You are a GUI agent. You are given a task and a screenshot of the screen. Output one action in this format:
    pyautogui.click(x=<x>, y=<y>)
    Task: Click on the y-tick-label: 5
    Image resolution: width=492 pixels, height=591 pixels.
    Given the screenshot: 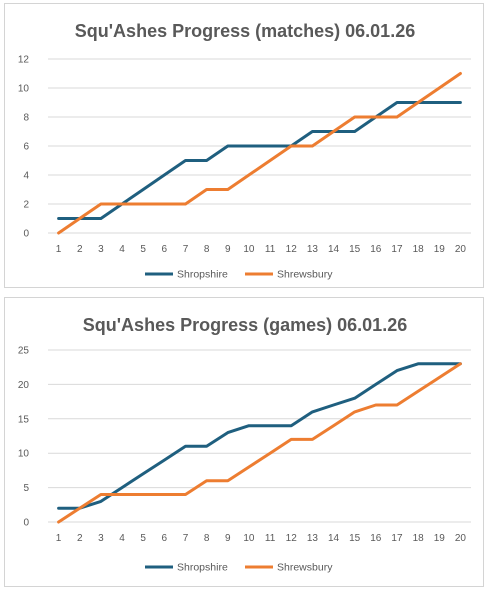 What is the action you would take?
    pyautogui.click(x=26, y=488)
    